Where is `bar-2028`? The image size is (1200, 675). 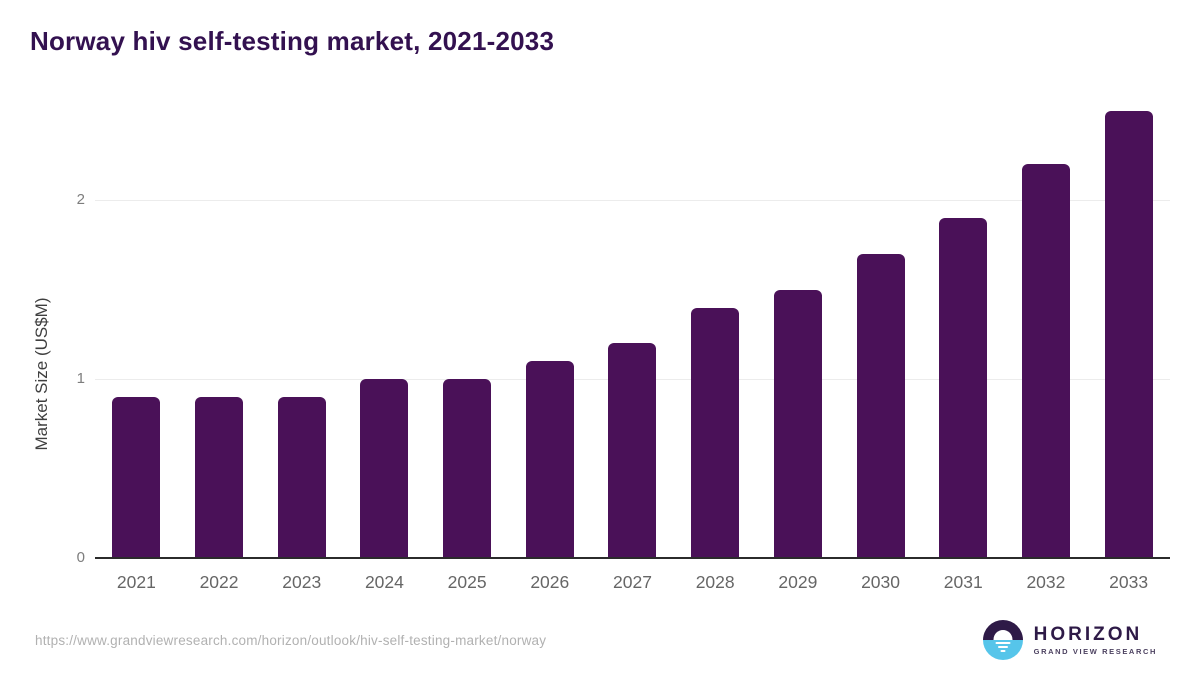 bar-2028 is located at coordinates (715, 432).